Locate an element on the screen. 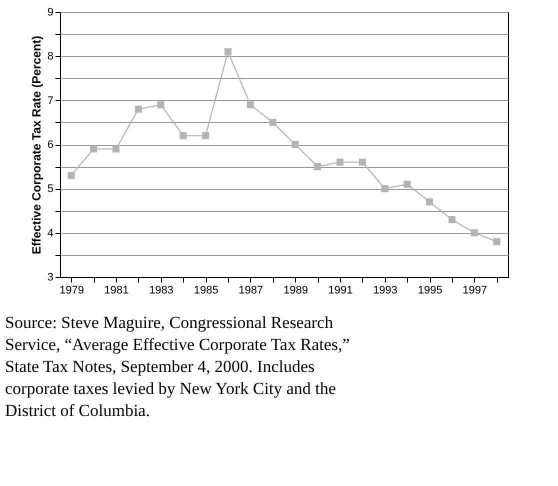  y-tick-label: 4 is located at coordinates (50, 233).